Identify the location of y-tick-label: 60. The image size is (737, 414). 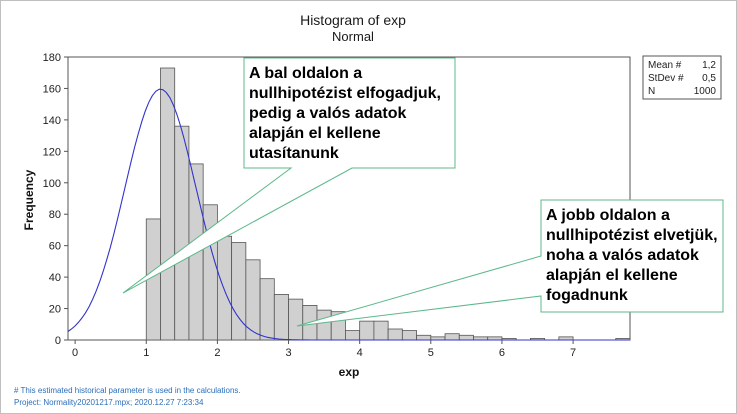
(55, 247).